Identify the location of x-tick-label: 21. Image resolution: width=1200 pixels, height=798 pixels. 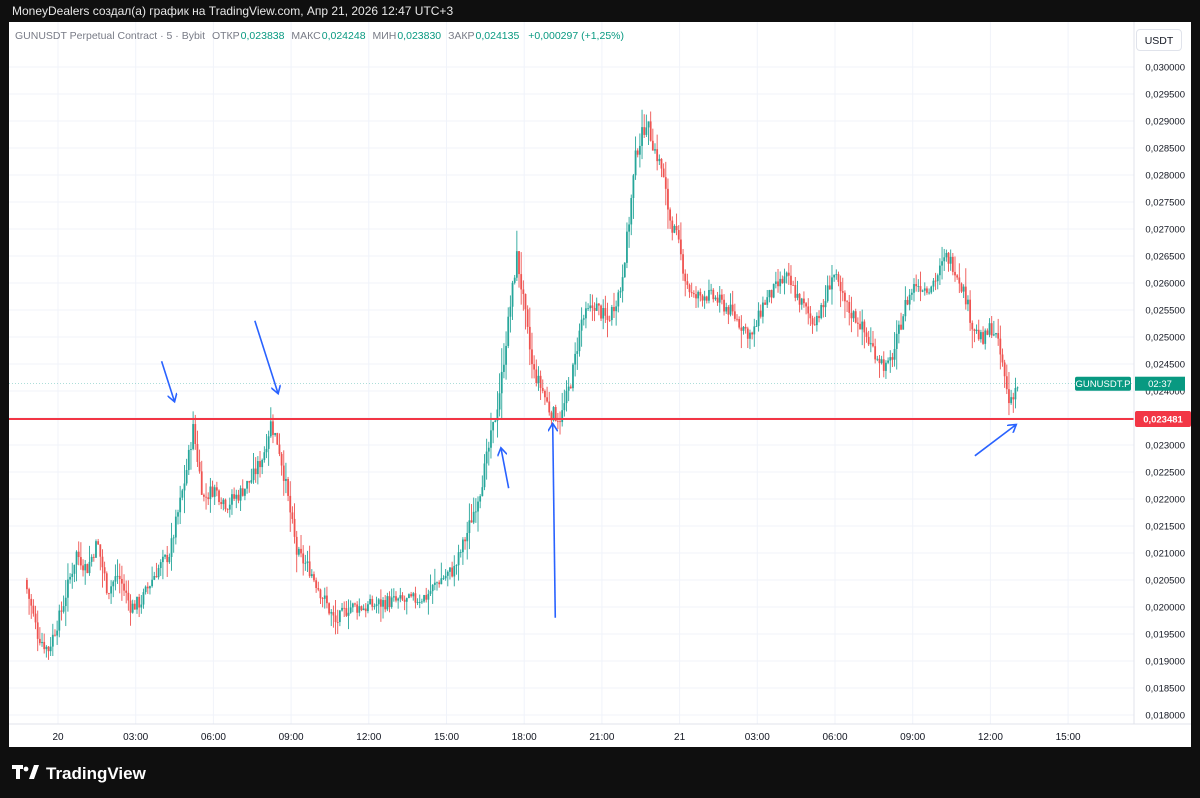
(680, 737).